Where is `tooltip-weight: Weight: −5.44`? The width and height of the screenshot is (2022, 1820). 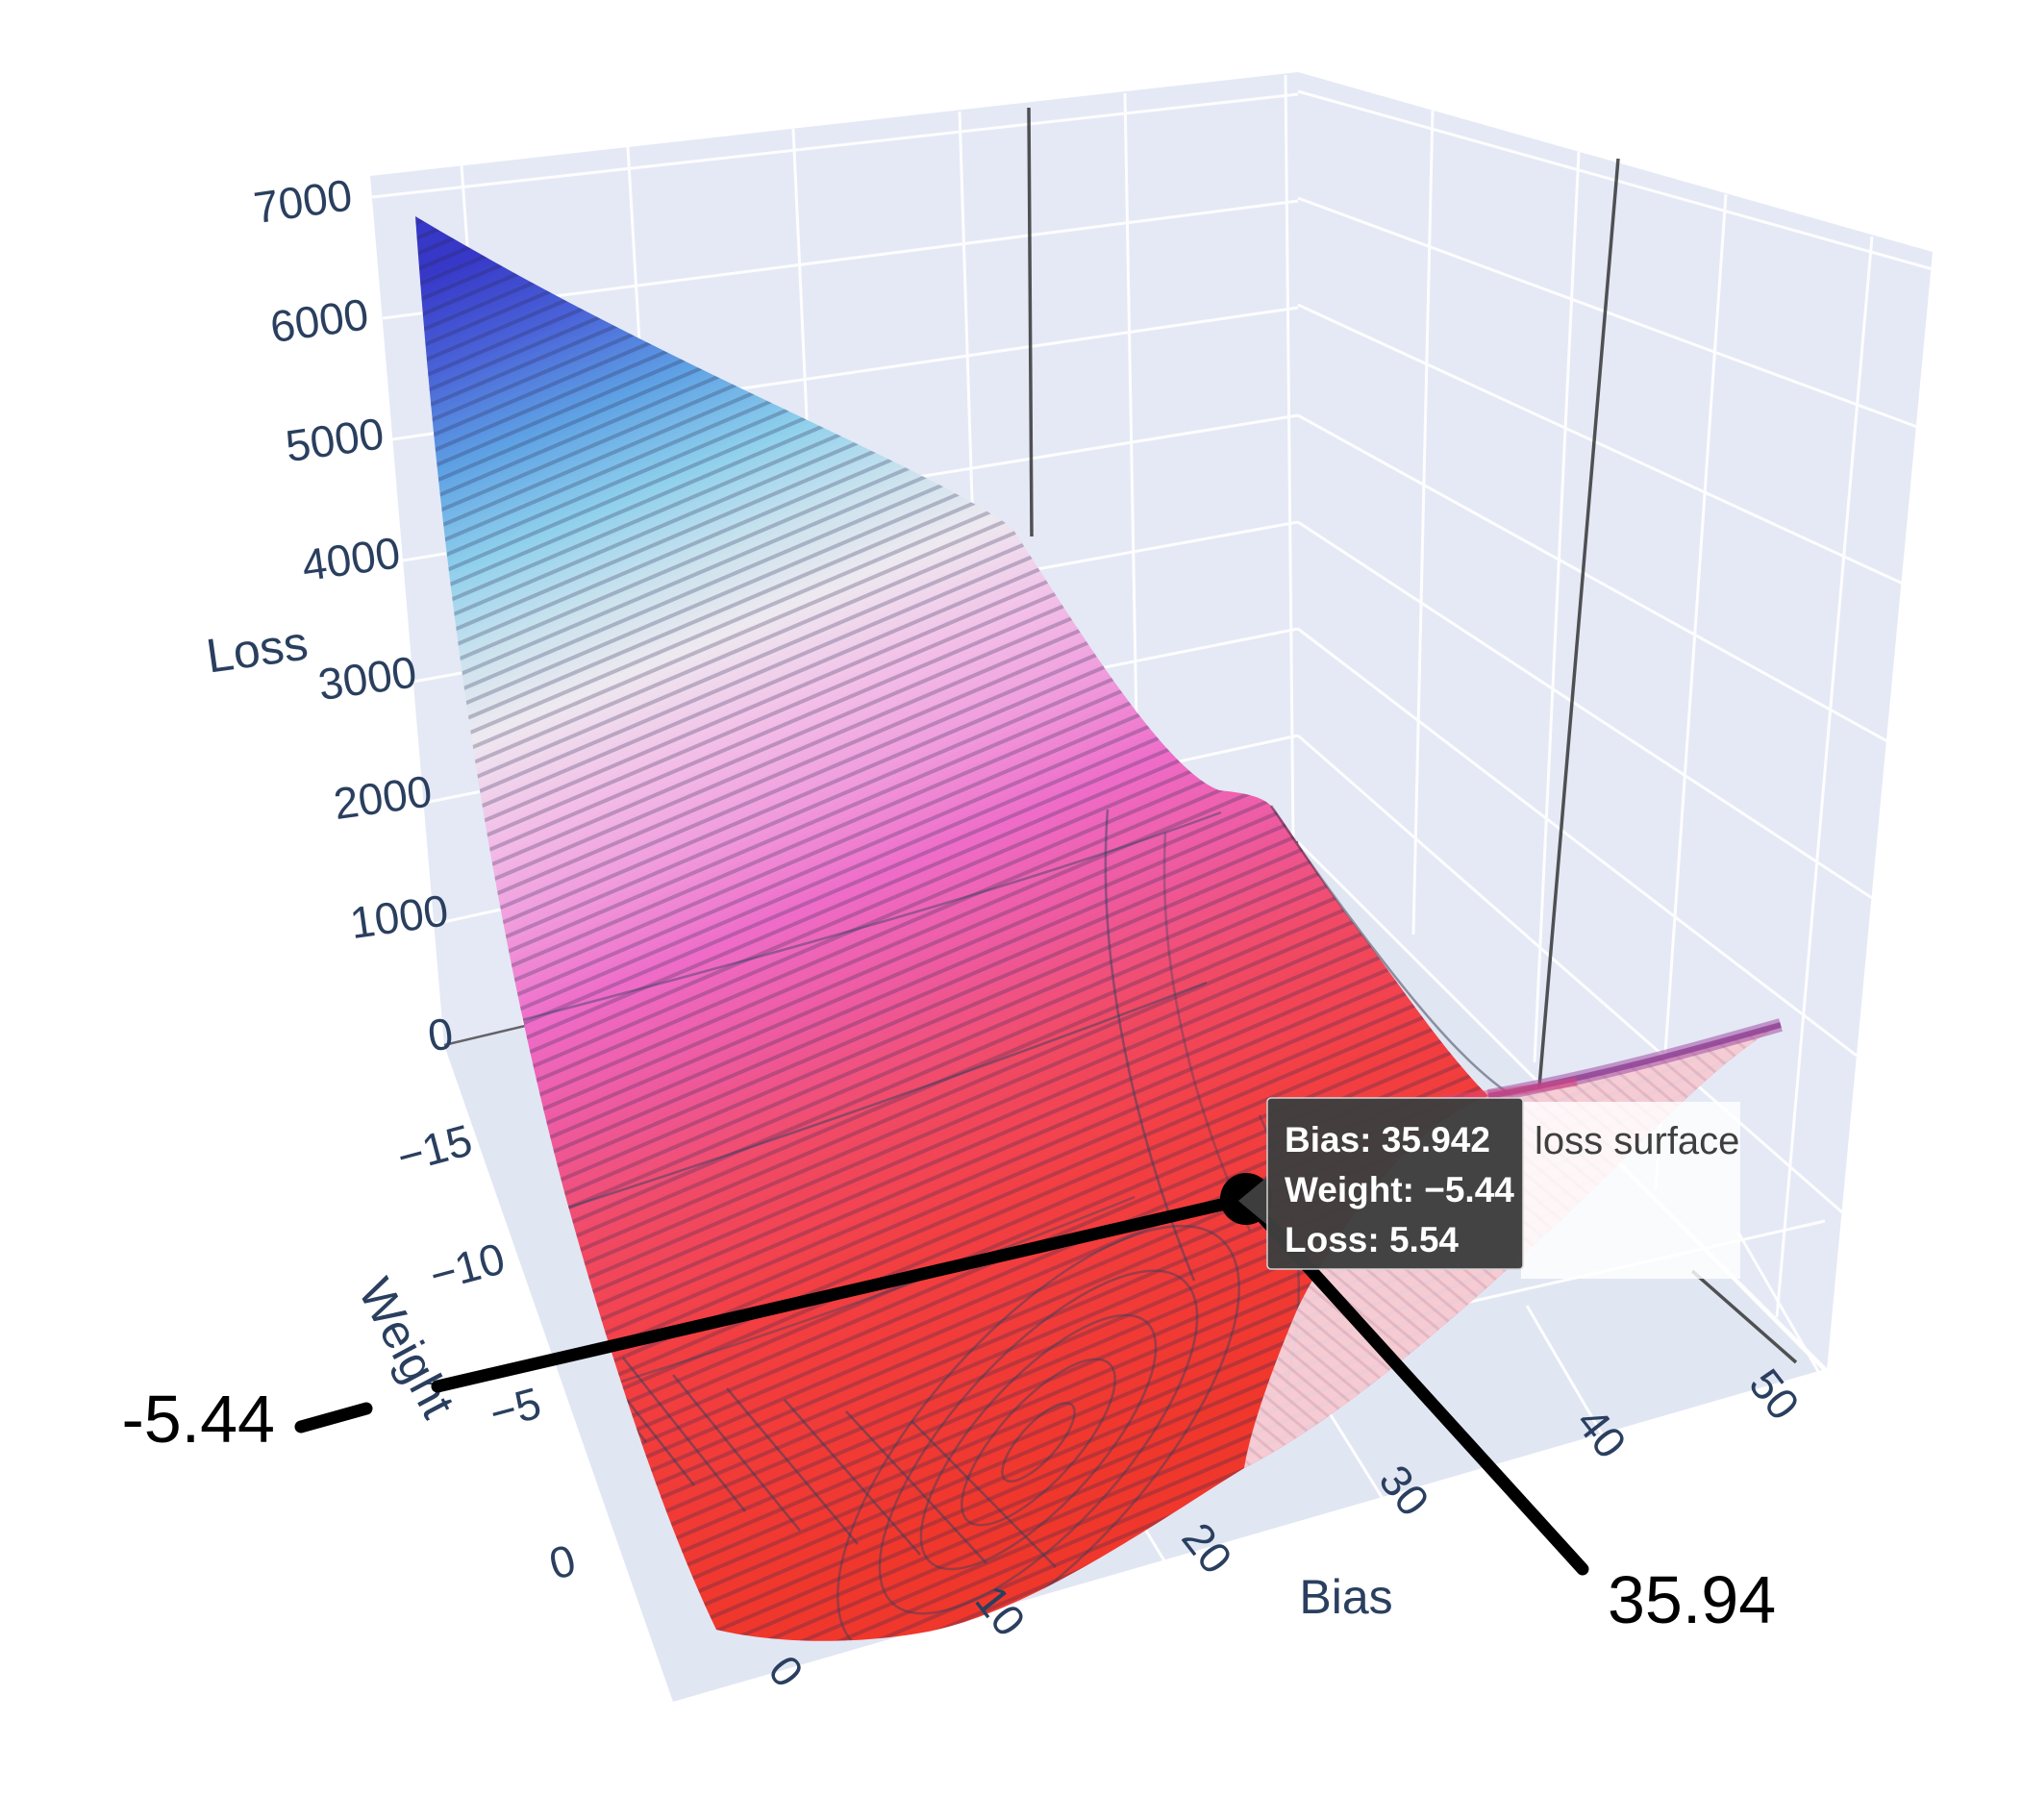 tooltip-weight: Weight: −5.44 is located at coordinates (1399, 1190).